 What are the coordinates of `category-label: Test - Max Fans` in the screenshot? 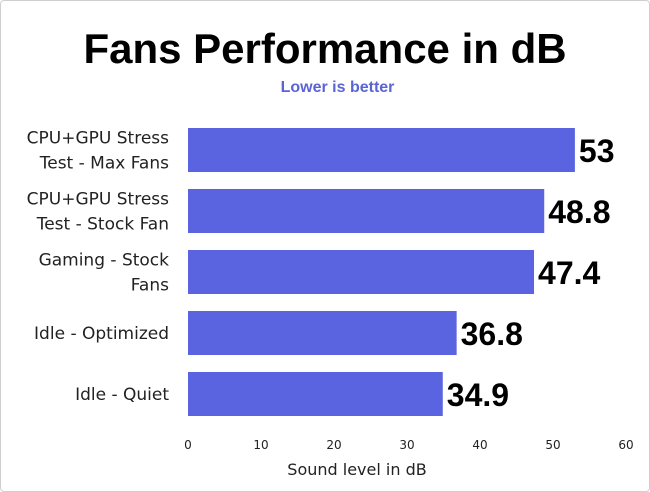 It's located at (104, 164).